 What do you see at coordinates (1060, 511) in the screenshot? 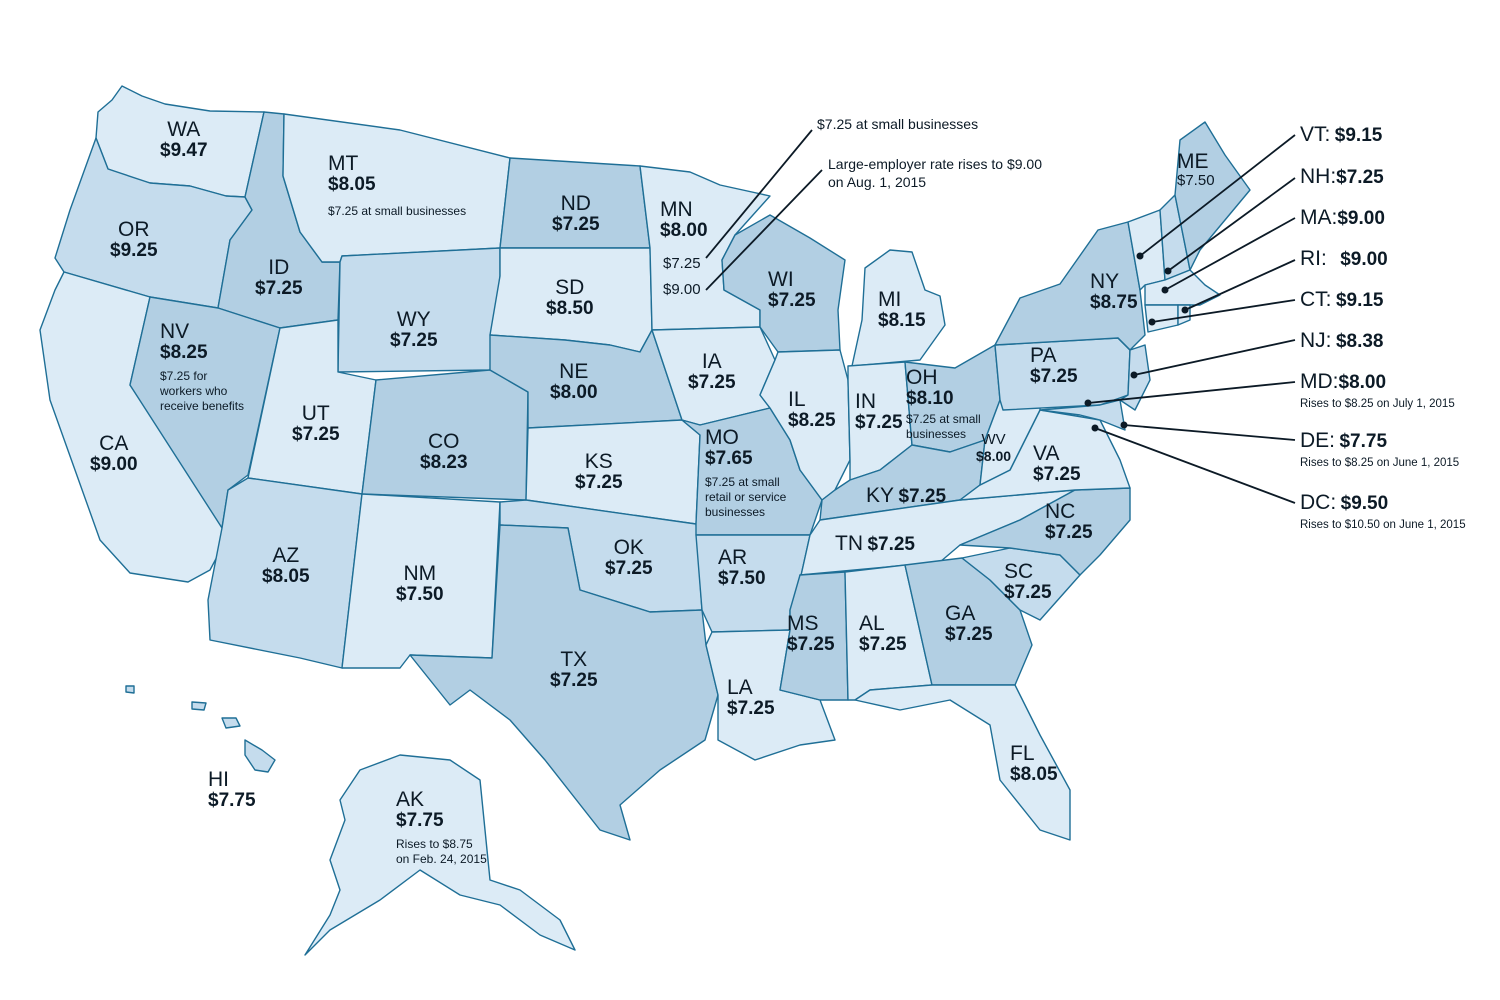
I see `abbr-nc: NC` at bounding box center [1060, 511].